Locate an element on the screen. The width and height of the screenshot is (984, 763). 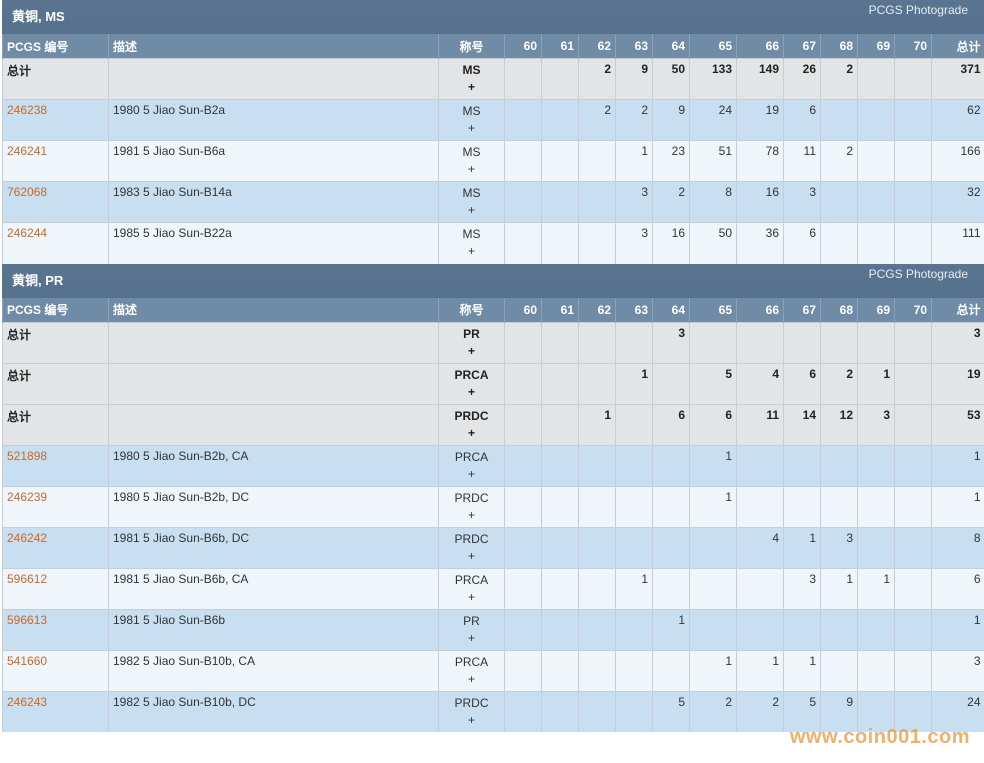
grade-count-cell: 2 is located at coordinates (634, 120).